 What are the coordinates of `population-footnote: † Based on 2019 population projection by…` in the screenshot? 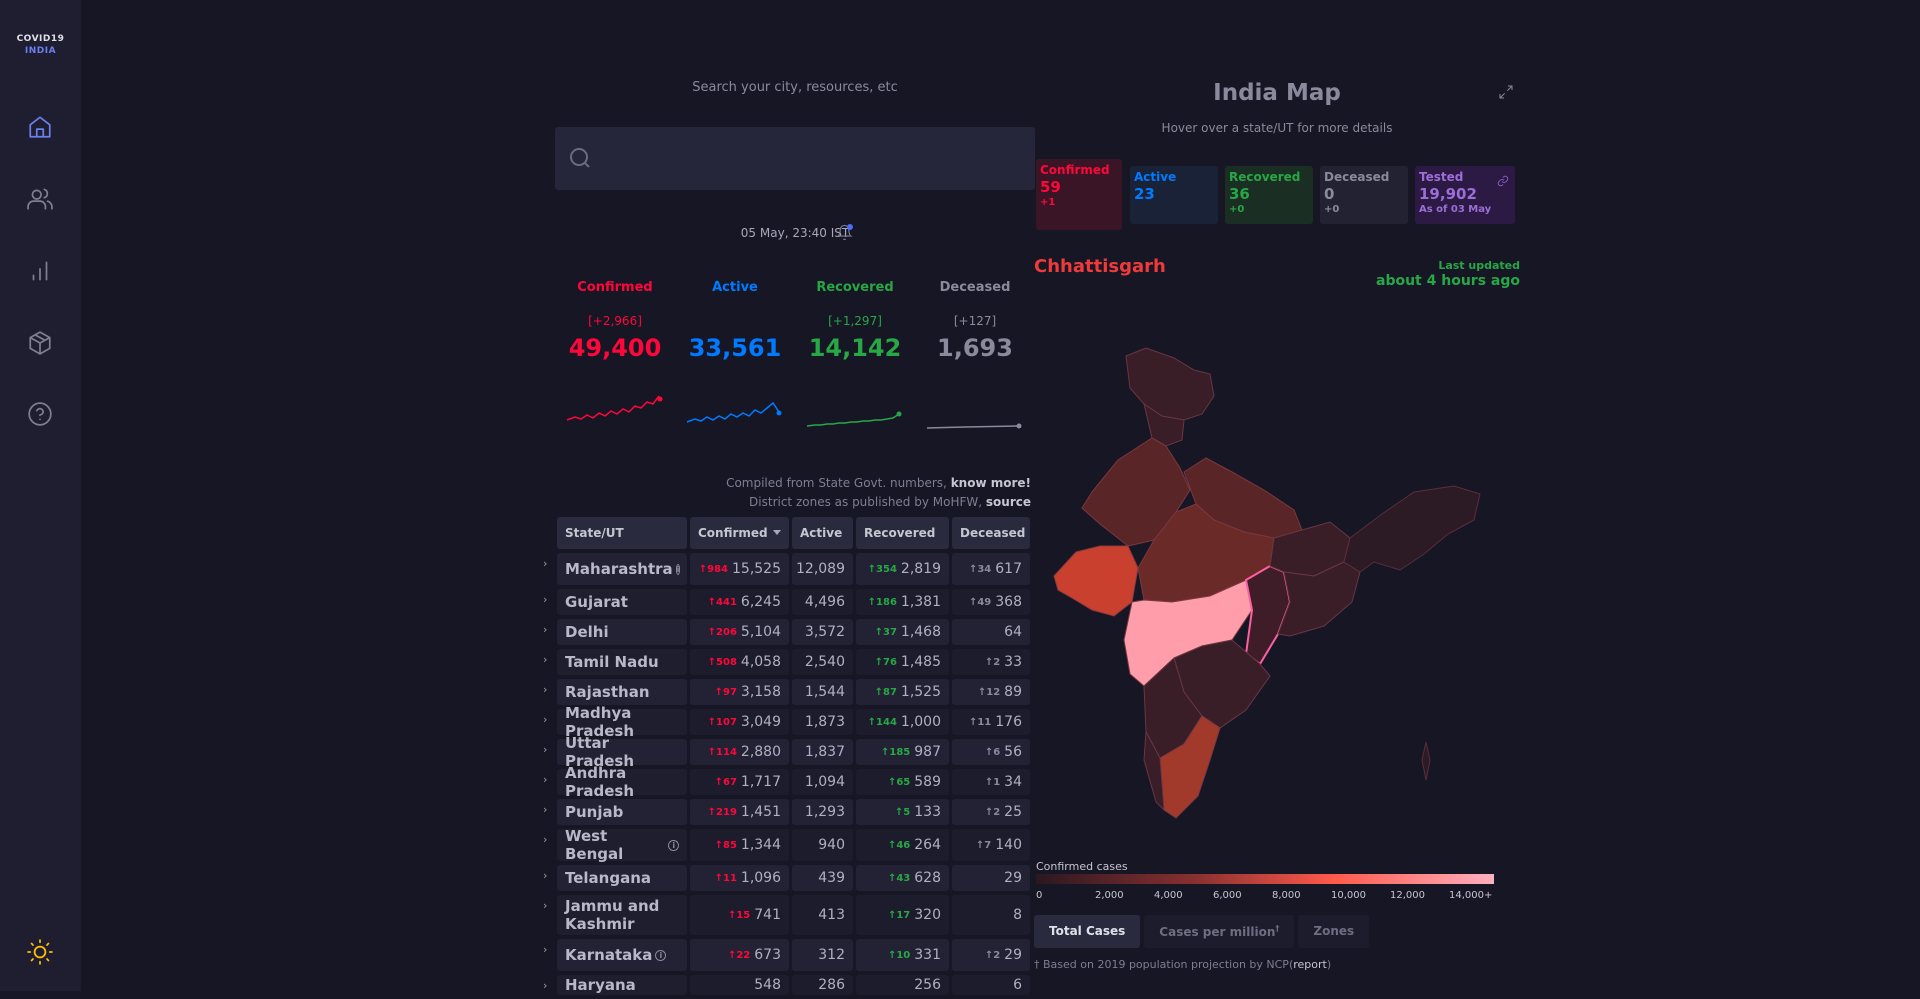 It's located at (1182, 964).